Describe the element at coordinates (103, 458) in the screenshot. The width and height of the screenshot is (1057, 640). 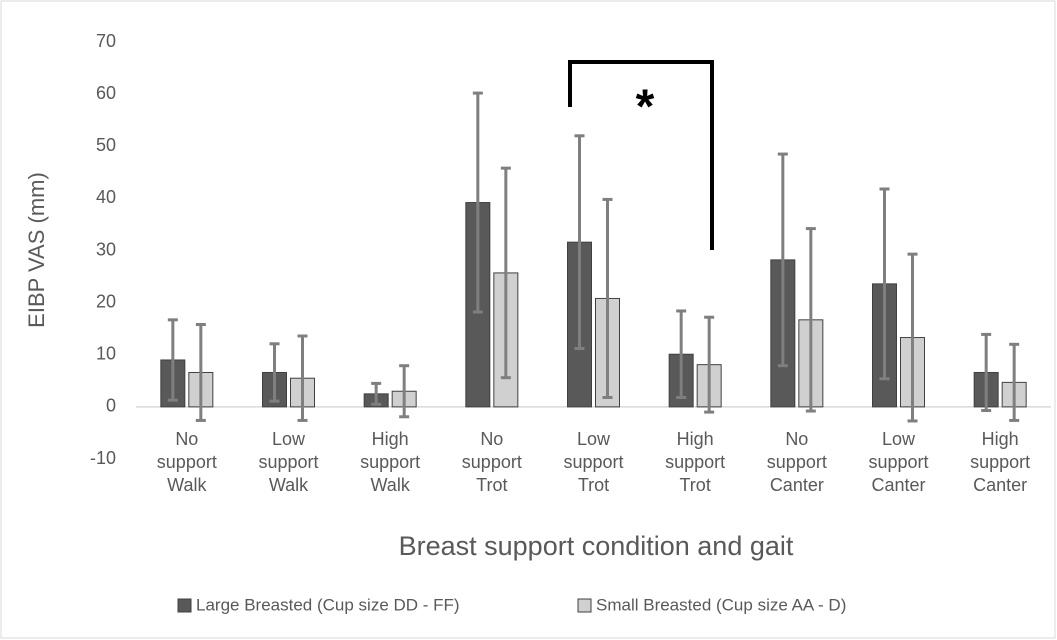
I see `y-tick-label: -10` at that location.